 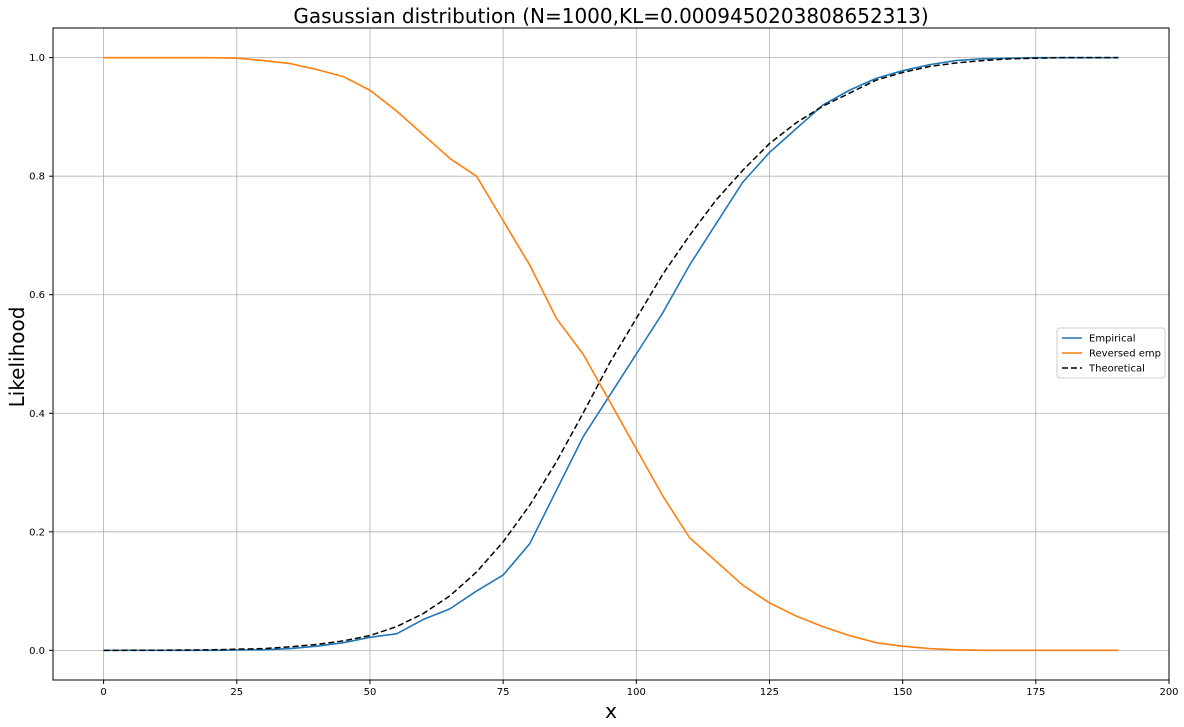 What do you see at coordinates (1035, 692) in the screenshot?
I see `x-tick-label: 175` at bounding box center [1035, 692].